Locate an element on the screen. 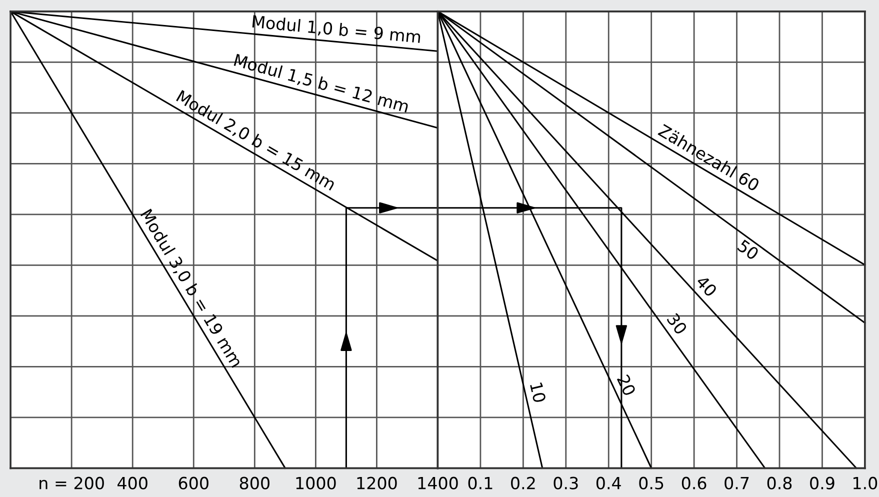 The image size is (879, 497). x-tick-label: 0.3 is located at coordinates (566, 483).